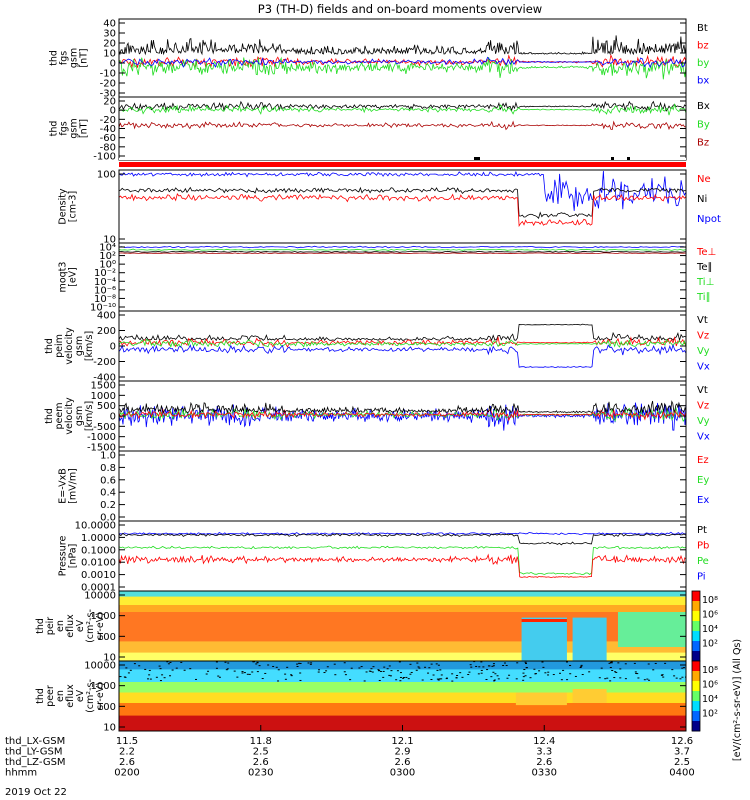 The height and width of the screenshot is (800, 750). I want to click on spectrogram-region, so click(589, 696).